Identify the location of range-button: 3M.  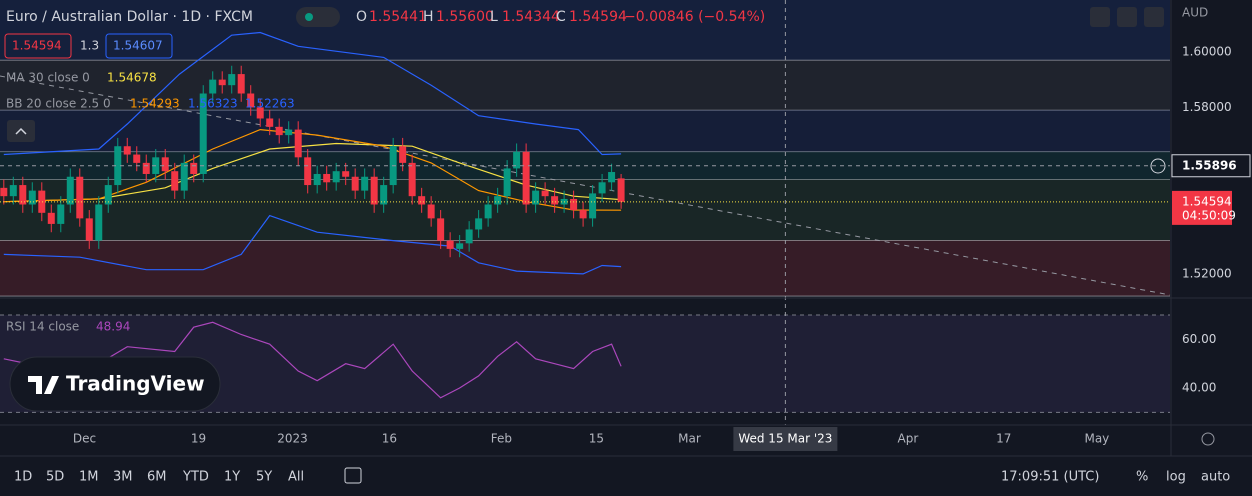
(123, 477).